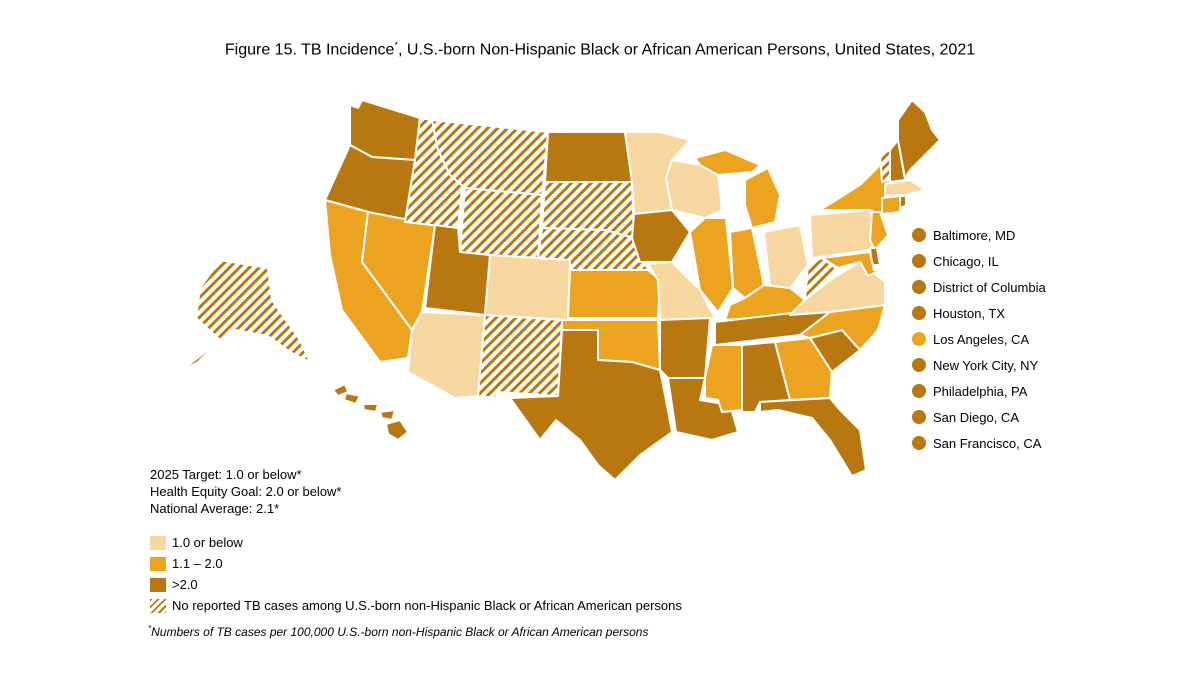 This screenshot has height=675, width=1200. What do you see at coordinates (446, 355) in the screenshot?
I see `state-az` at bounding box center [446, 355].